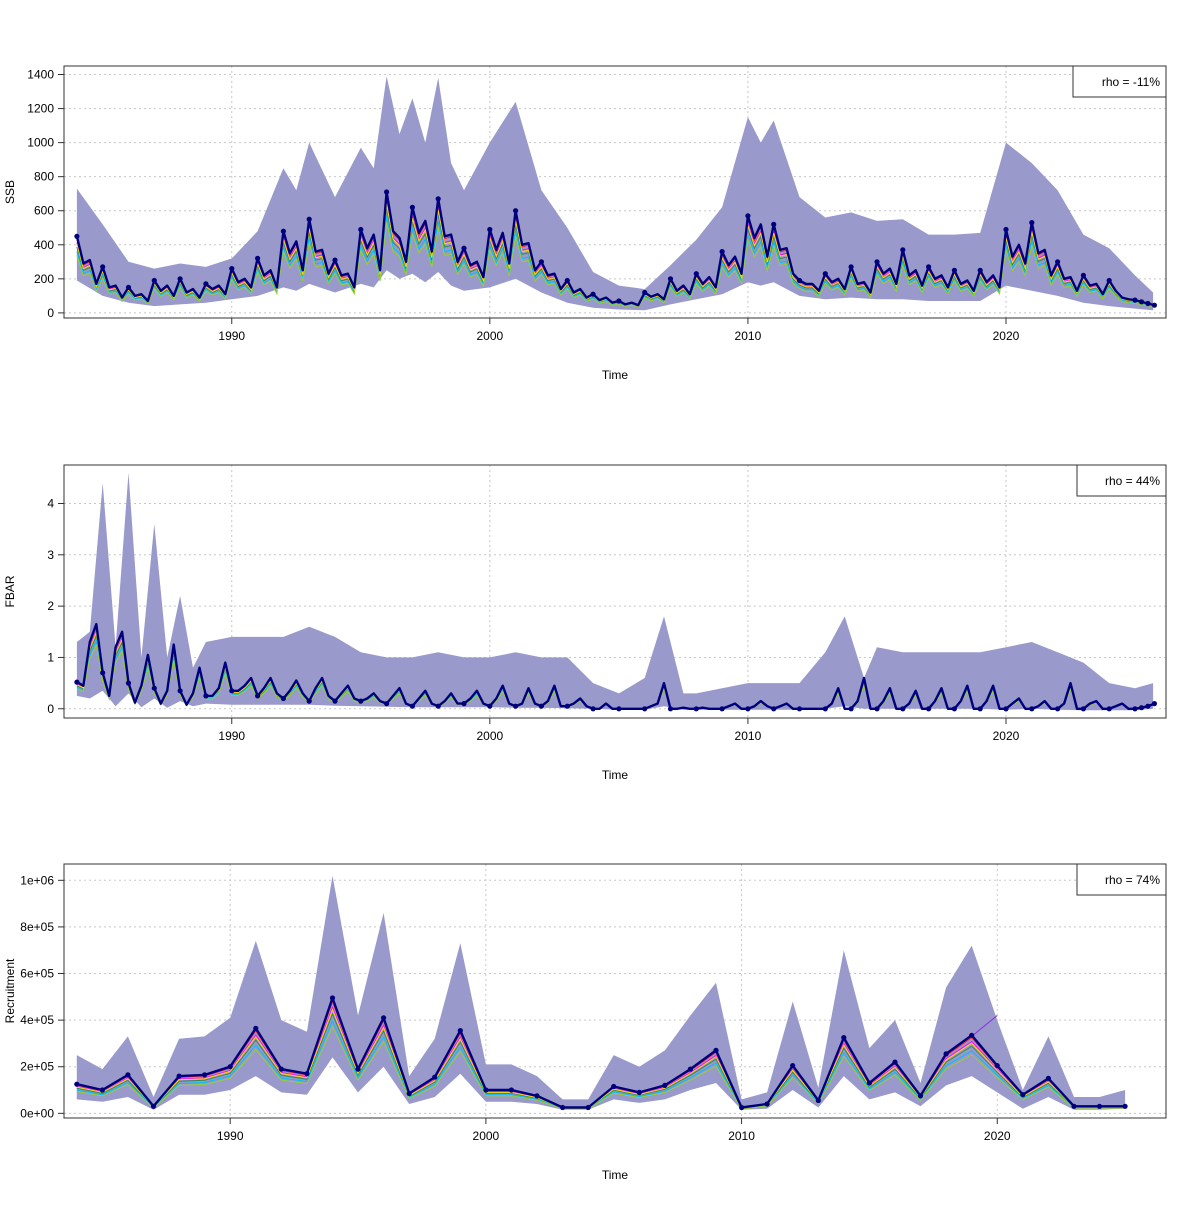 The image size is (1200, 1205). I want to click on y-tick-label: 1000, so click(40, 143).